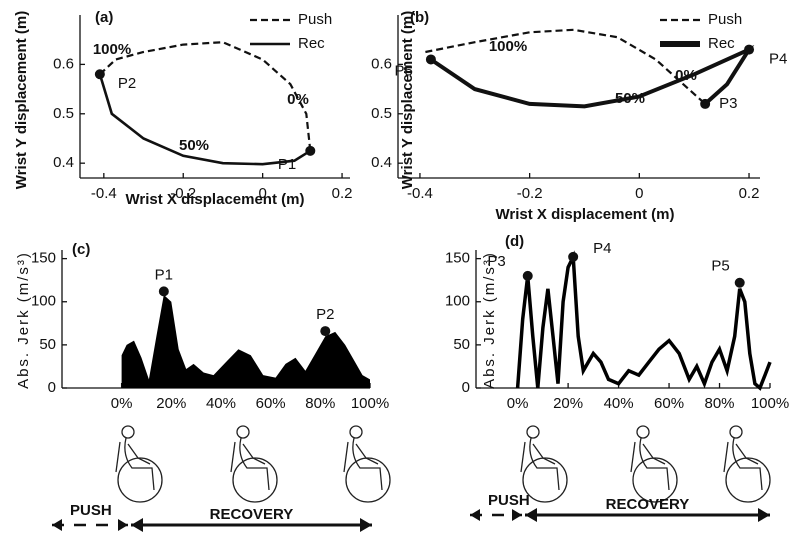 Image resolution: width=800 pixels, height=550 pixels. I want to click on jerk-line, so click(643, 320).